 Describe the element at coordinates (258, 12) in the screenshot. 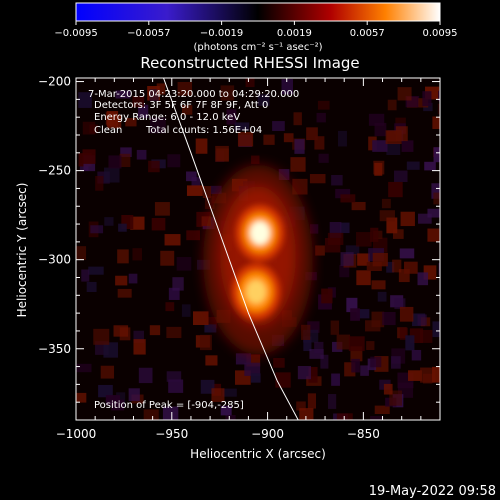

I see `colorbar` at that location.